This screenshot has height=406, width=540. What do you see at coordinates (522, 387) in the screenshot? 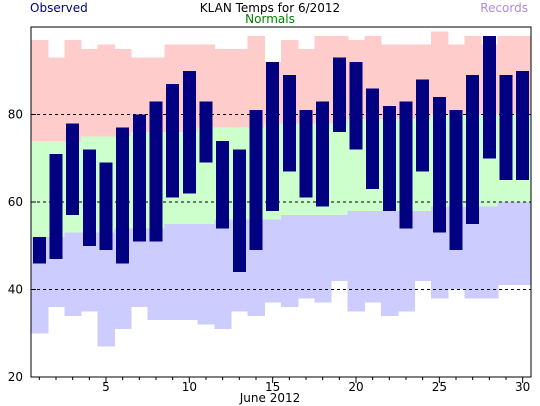
I see `x-tick-label-30: 30` at bounding box center [522, 387].